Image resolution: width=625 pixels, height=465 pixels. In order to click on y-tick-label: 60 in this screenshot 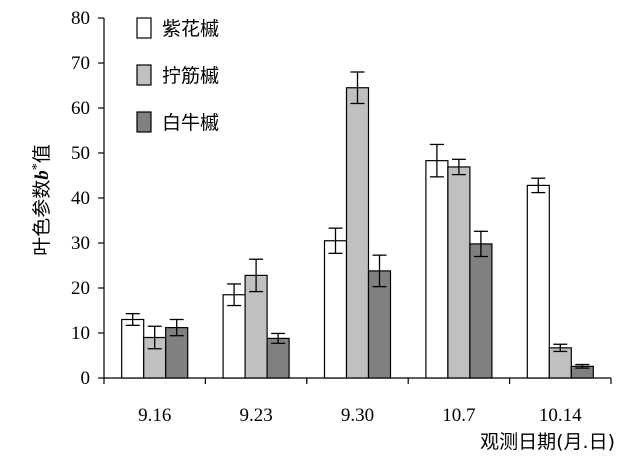, I will do `click(80, 108)`.